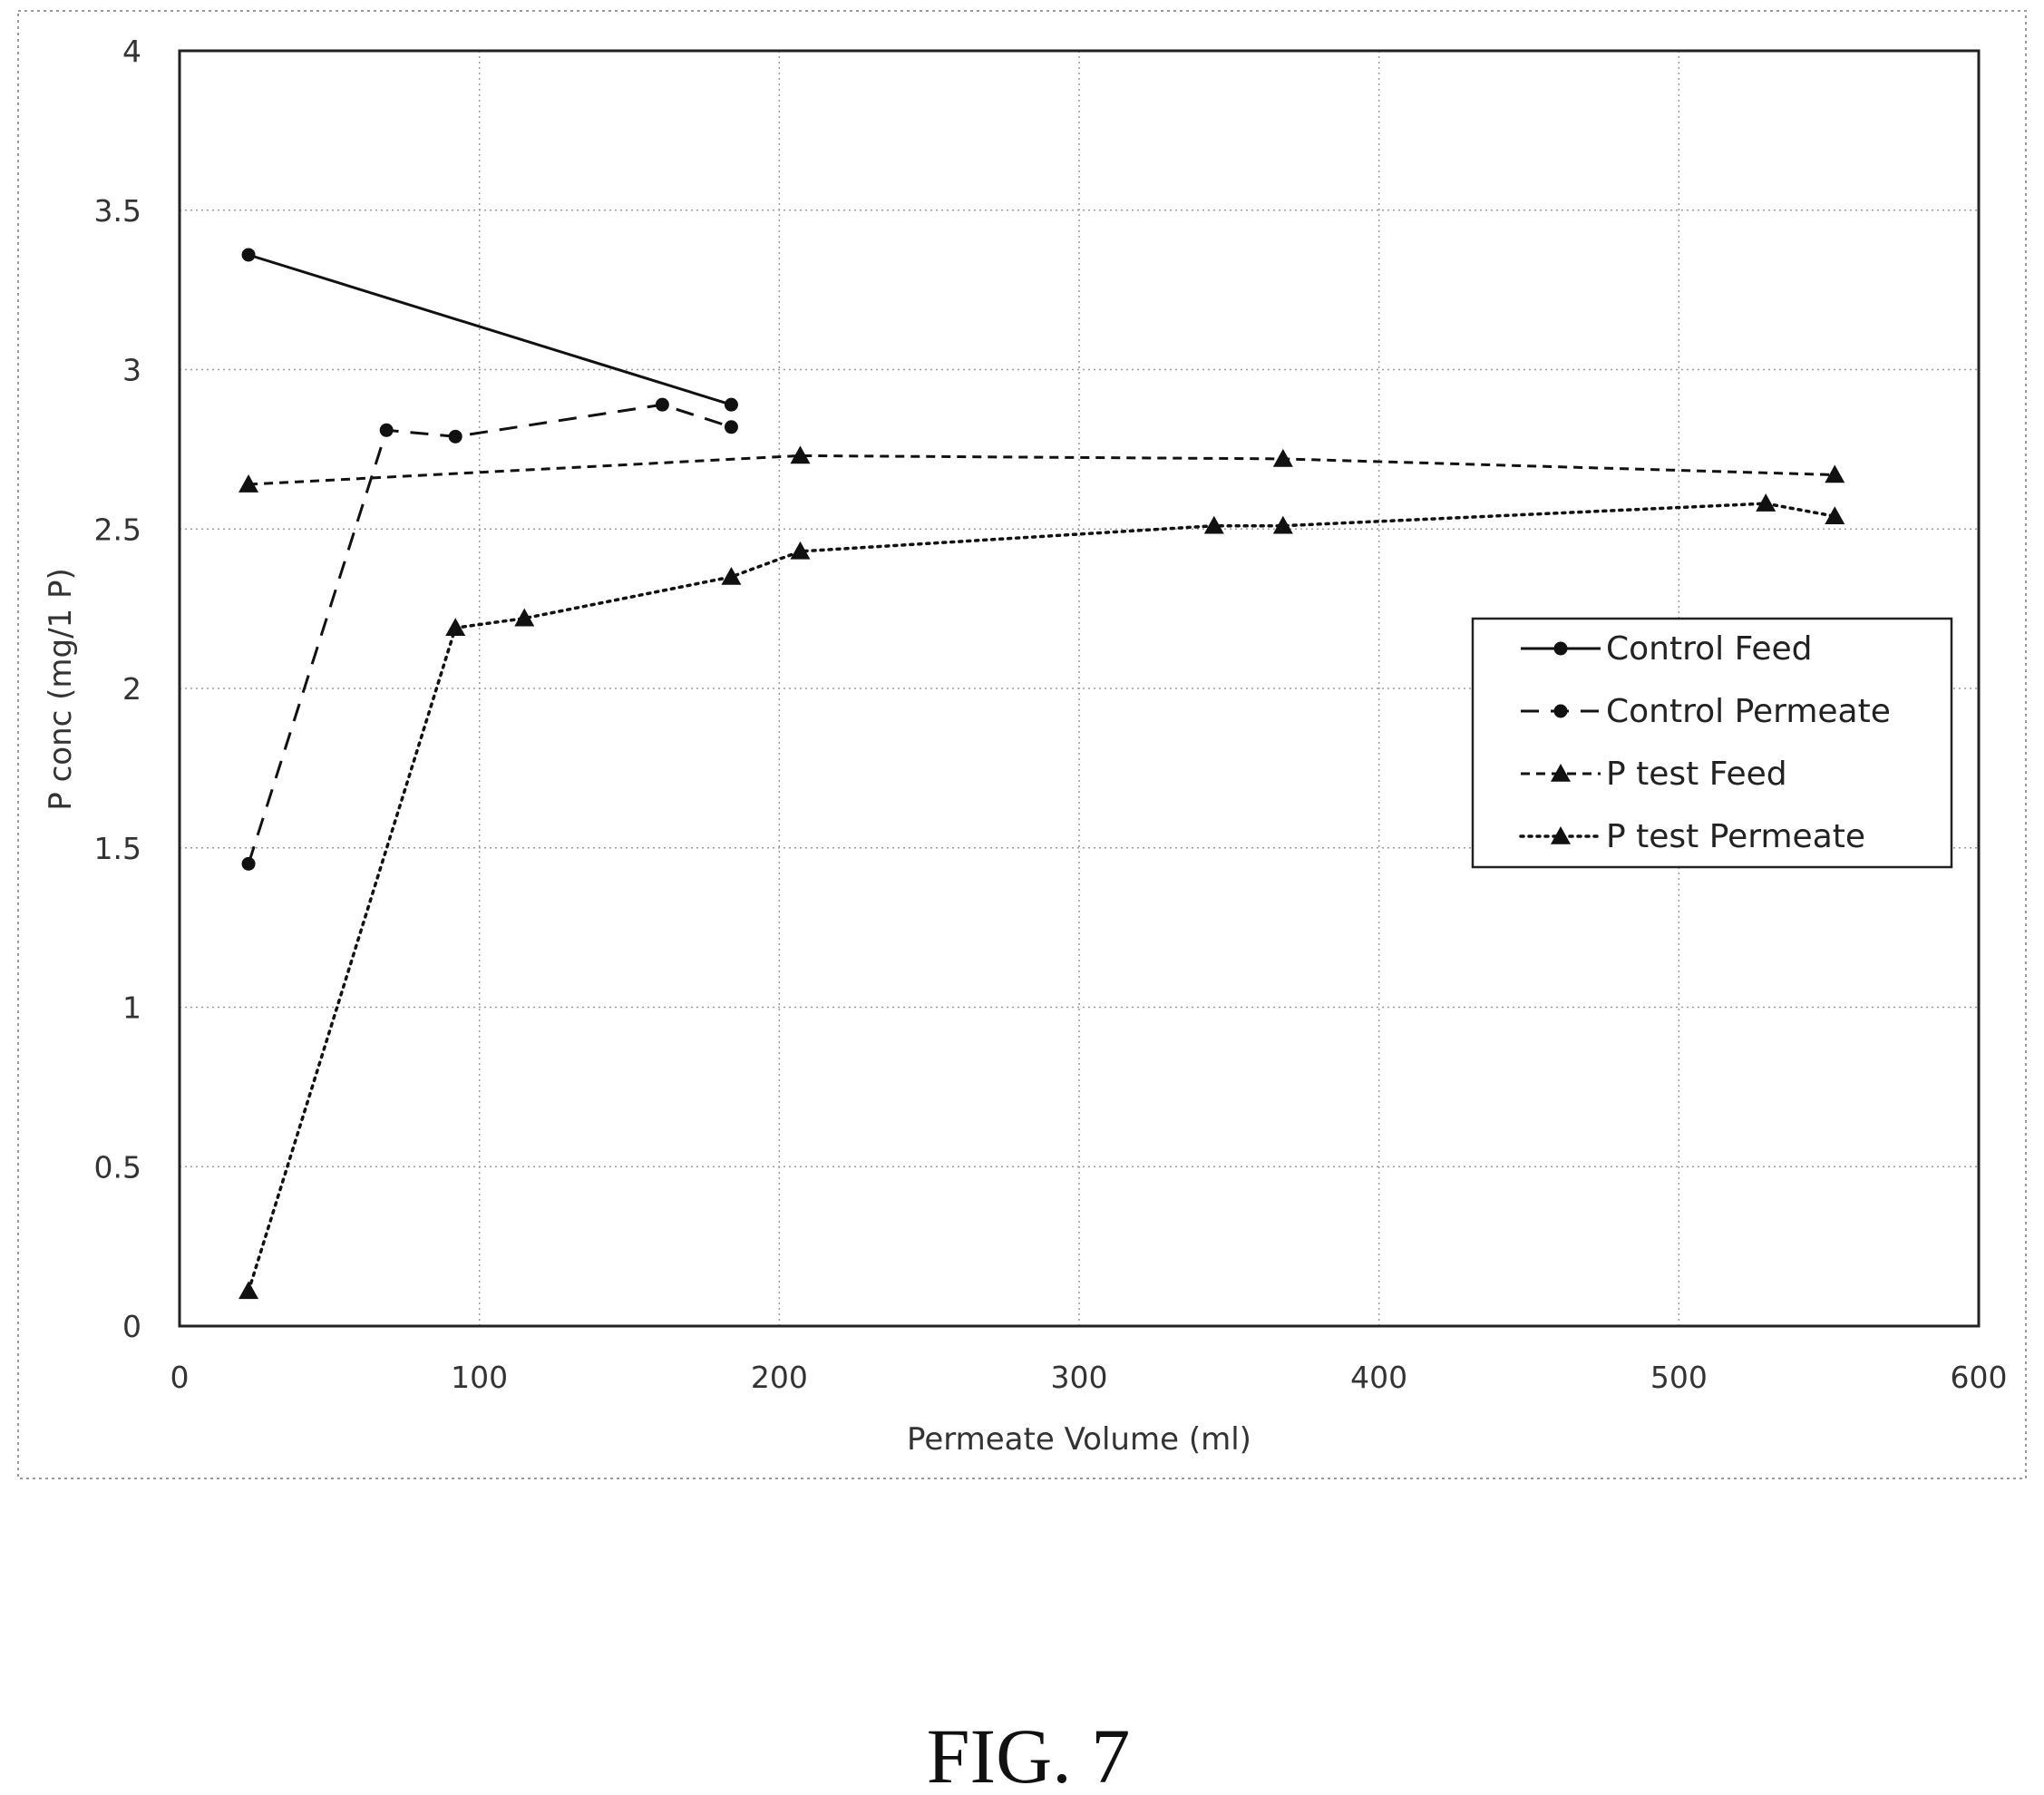 This screenshot has height=1795, width=2044. Describe the element at coordinates (118, 689) in the screenshot. I see `y-tick-labels: 0 0.5 1 1.5 2 2.5 3 3.5 4` at that location.